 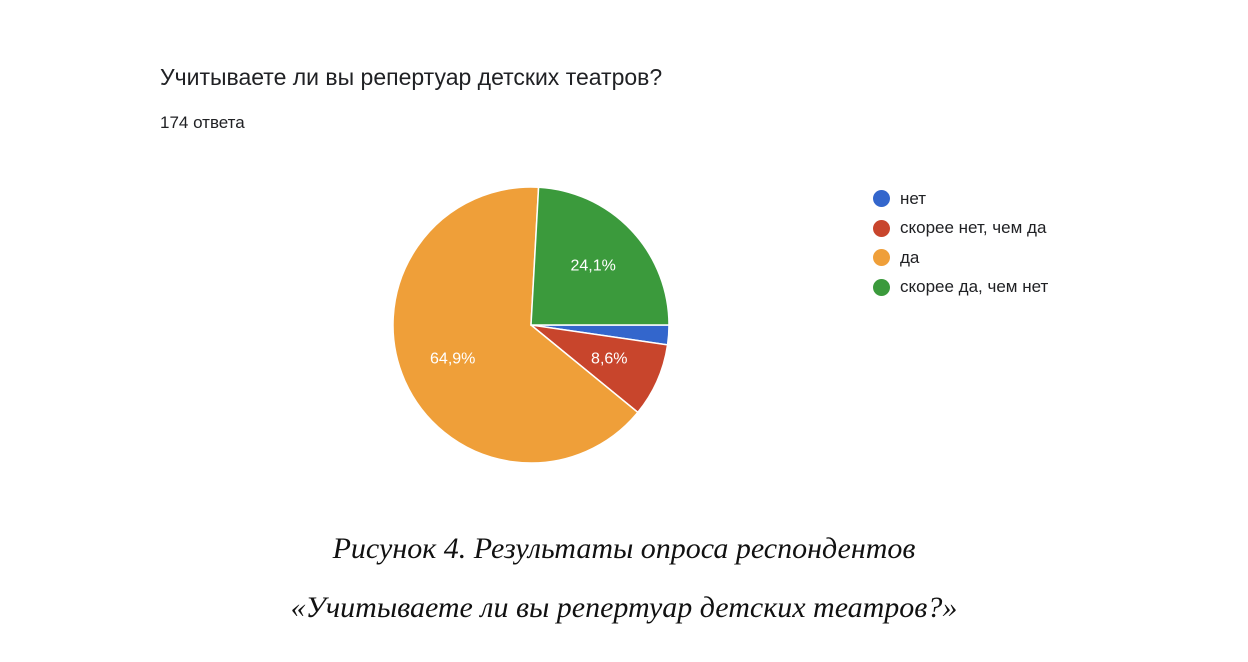 I want to click on legend-label: скорее нет, чем да, so click(x=973, y=228).